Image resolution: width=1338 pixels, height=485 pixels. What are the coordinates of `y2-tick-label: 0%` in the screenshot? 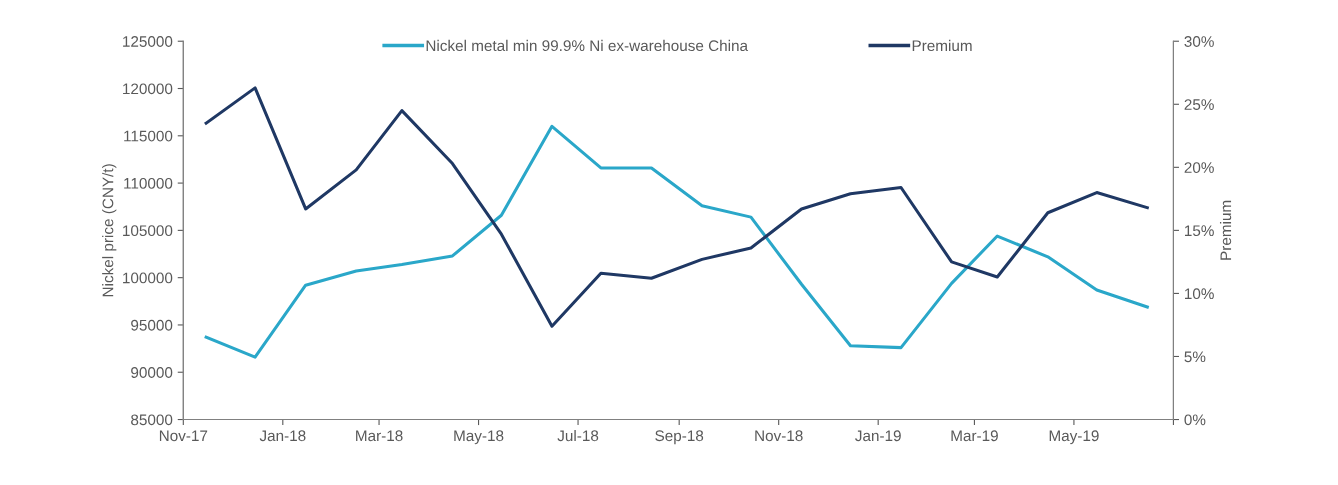 It's located at (1195, 420).